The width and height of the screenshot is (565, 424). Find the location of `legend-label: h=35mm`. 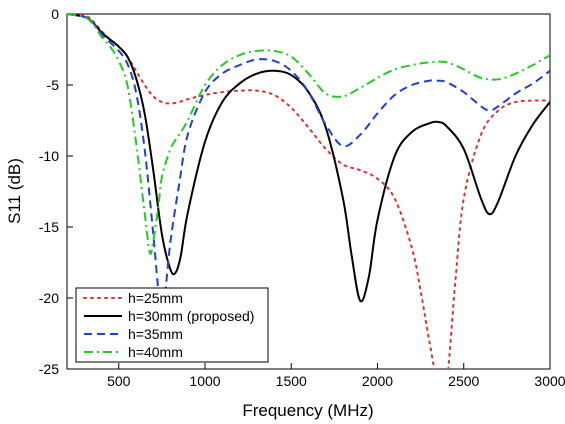

legend-label: h=35mm is located at coordinates (155, 334).